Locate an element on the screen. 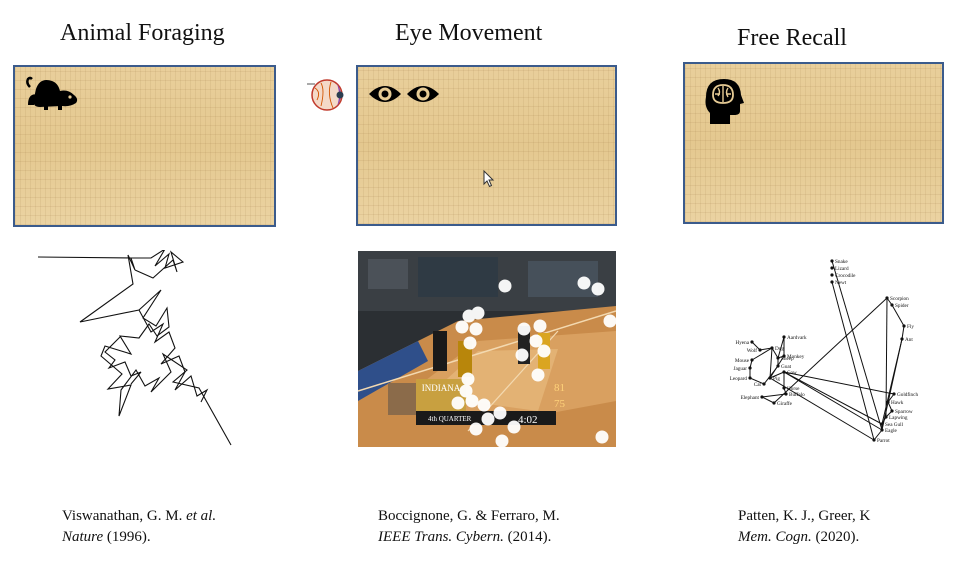 This screenshot has height=561, width=962. network-word-label: Horse is located at coordinates (793, 389).